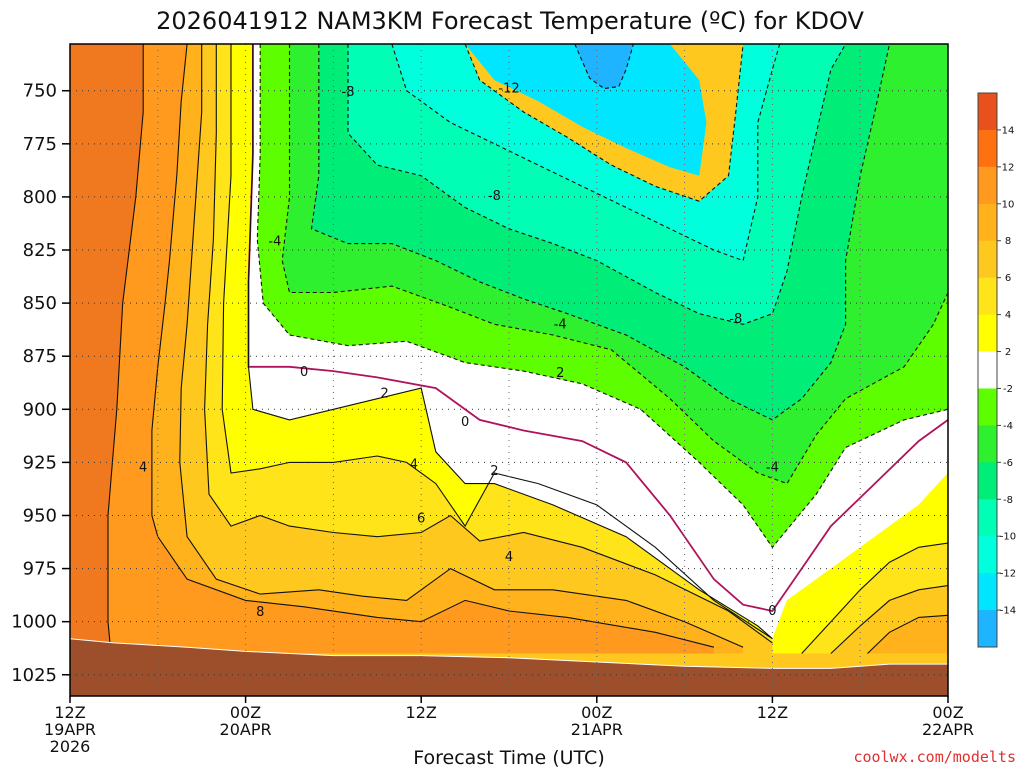  I want to click on contour-label: -12, so click(508, 89).